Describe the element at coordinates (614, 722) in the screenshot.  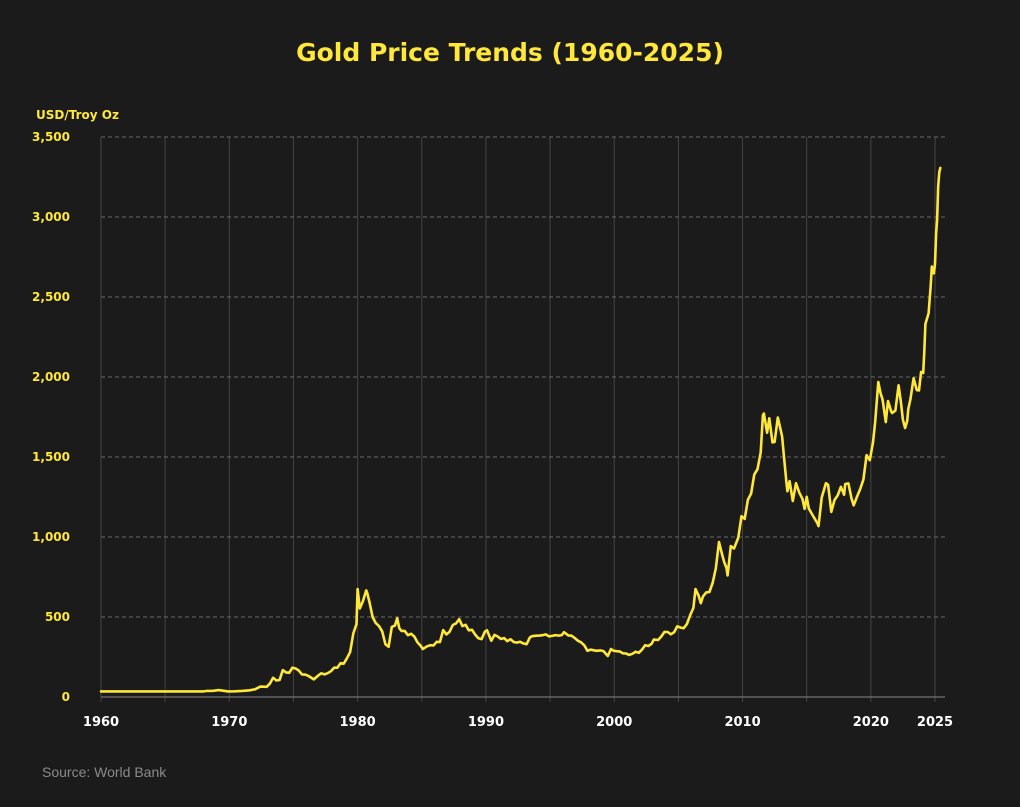
I see `x-tick-label: 2000` at that location.